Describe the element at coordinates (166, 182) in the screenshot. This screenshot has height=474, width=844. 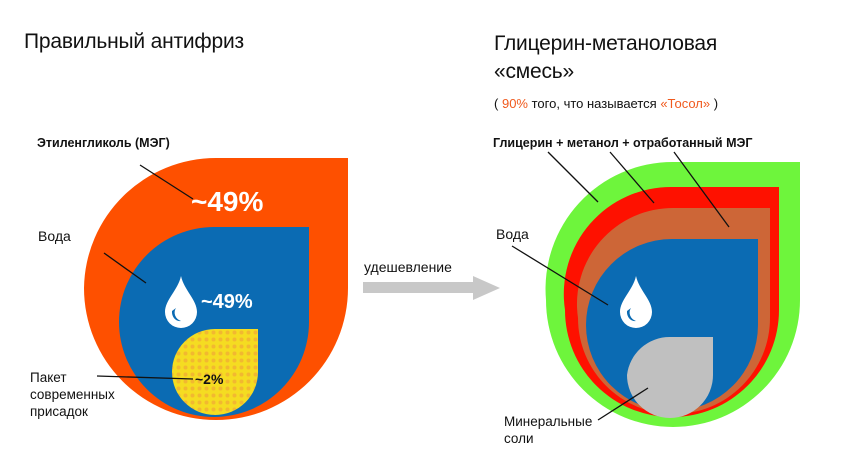
I see `leader-meg` at that location.